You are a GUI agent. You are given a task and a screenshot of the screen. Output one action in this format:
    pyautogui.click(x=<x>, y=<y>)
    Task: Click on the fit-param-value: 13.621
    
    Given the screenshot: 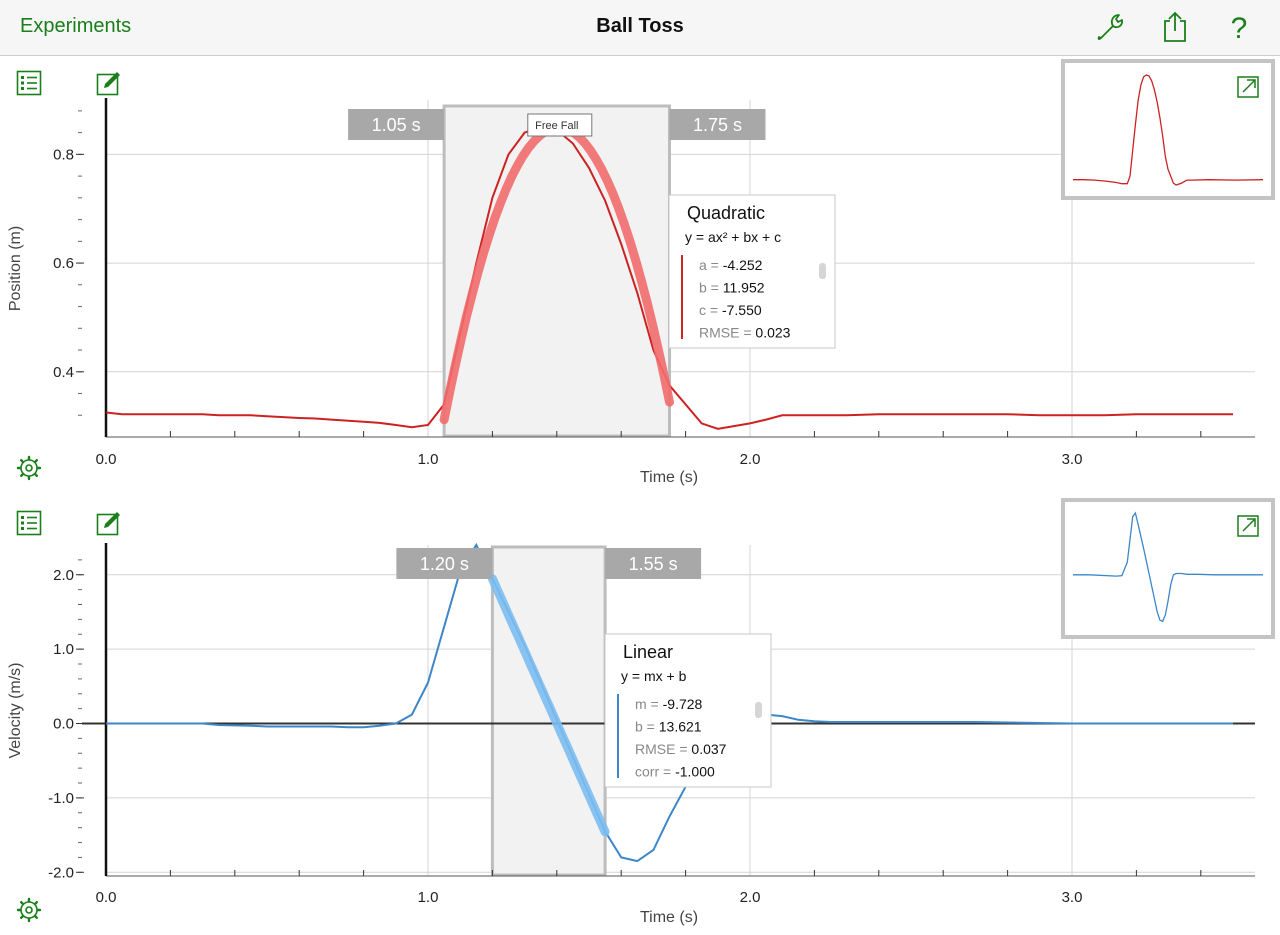 What is the action you would take?
    pyautogui.click(x=680, y=727)
    